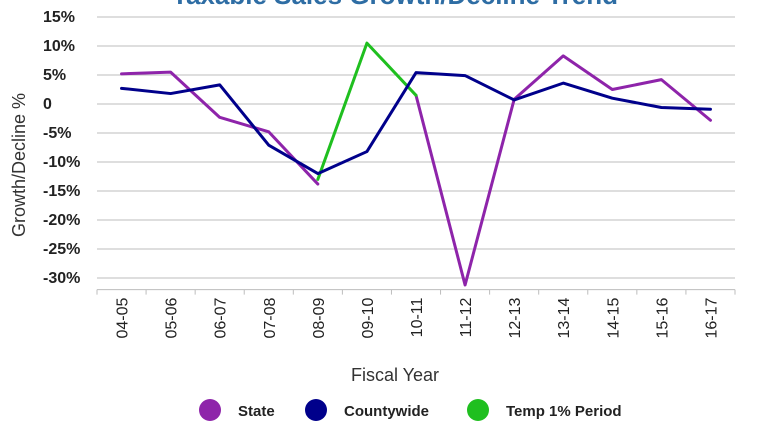 This screenshot has height=425, width=760. Describe the element at coordinates (172, 317) in the screenshot. I see `x-tick-label: 05-06` at that location.